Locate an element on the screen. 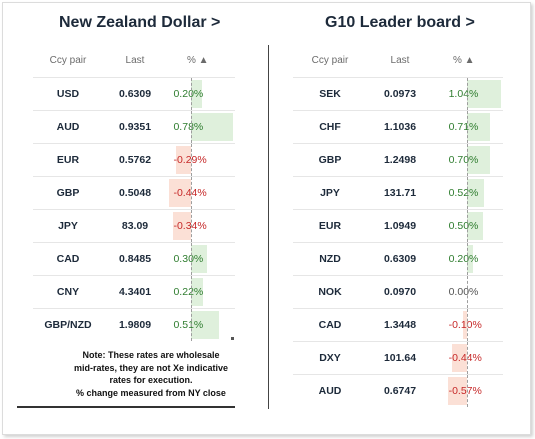  table-row: NOK 0.0970 0.00% is located at coordinates (398, 291).